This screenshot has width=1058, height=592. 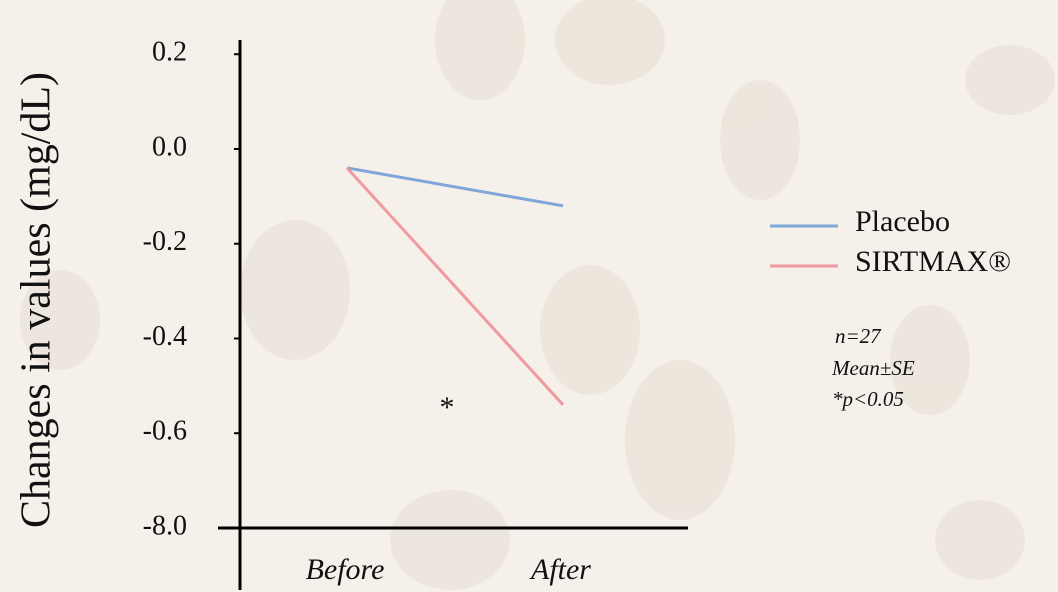 I want to click on y-axis-label: Changes in values (mg/dL), so click(x=37, y=300).